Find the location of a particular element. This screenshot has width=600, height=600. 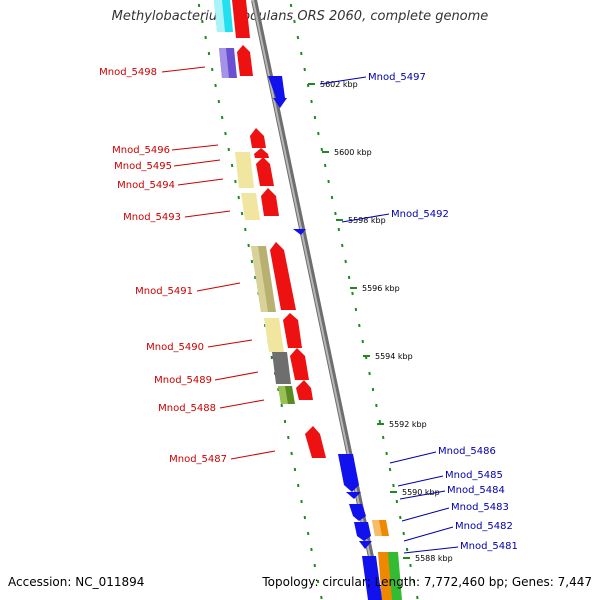

gene-label-mnod-5489: Mnod_5489 is located at coordinates (183, 380).